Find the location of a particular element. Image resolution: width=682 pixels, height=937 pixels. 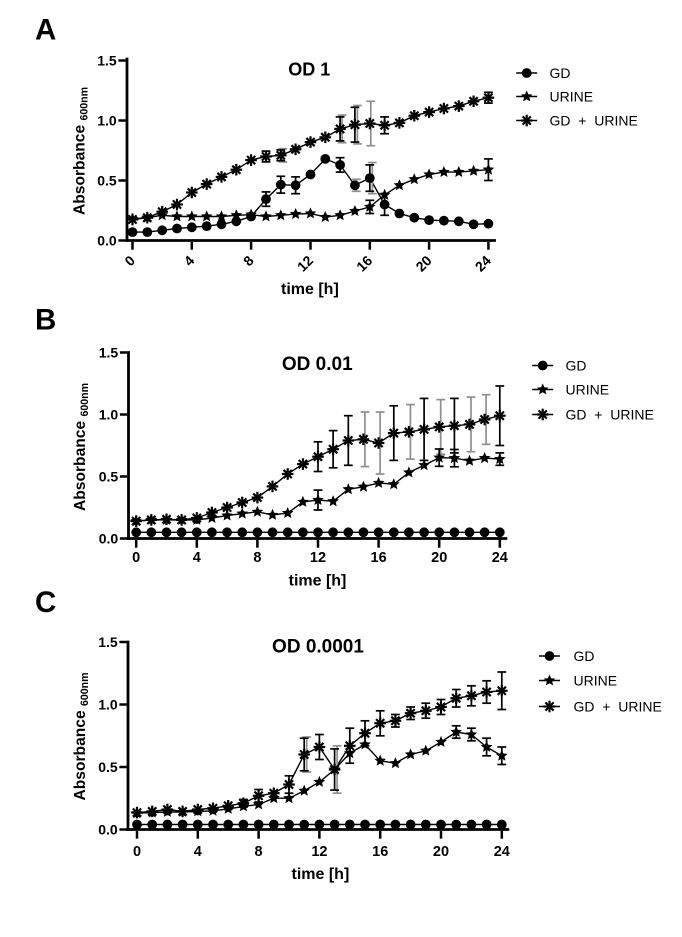

svg-text: A is located at coordinates (45, 29).